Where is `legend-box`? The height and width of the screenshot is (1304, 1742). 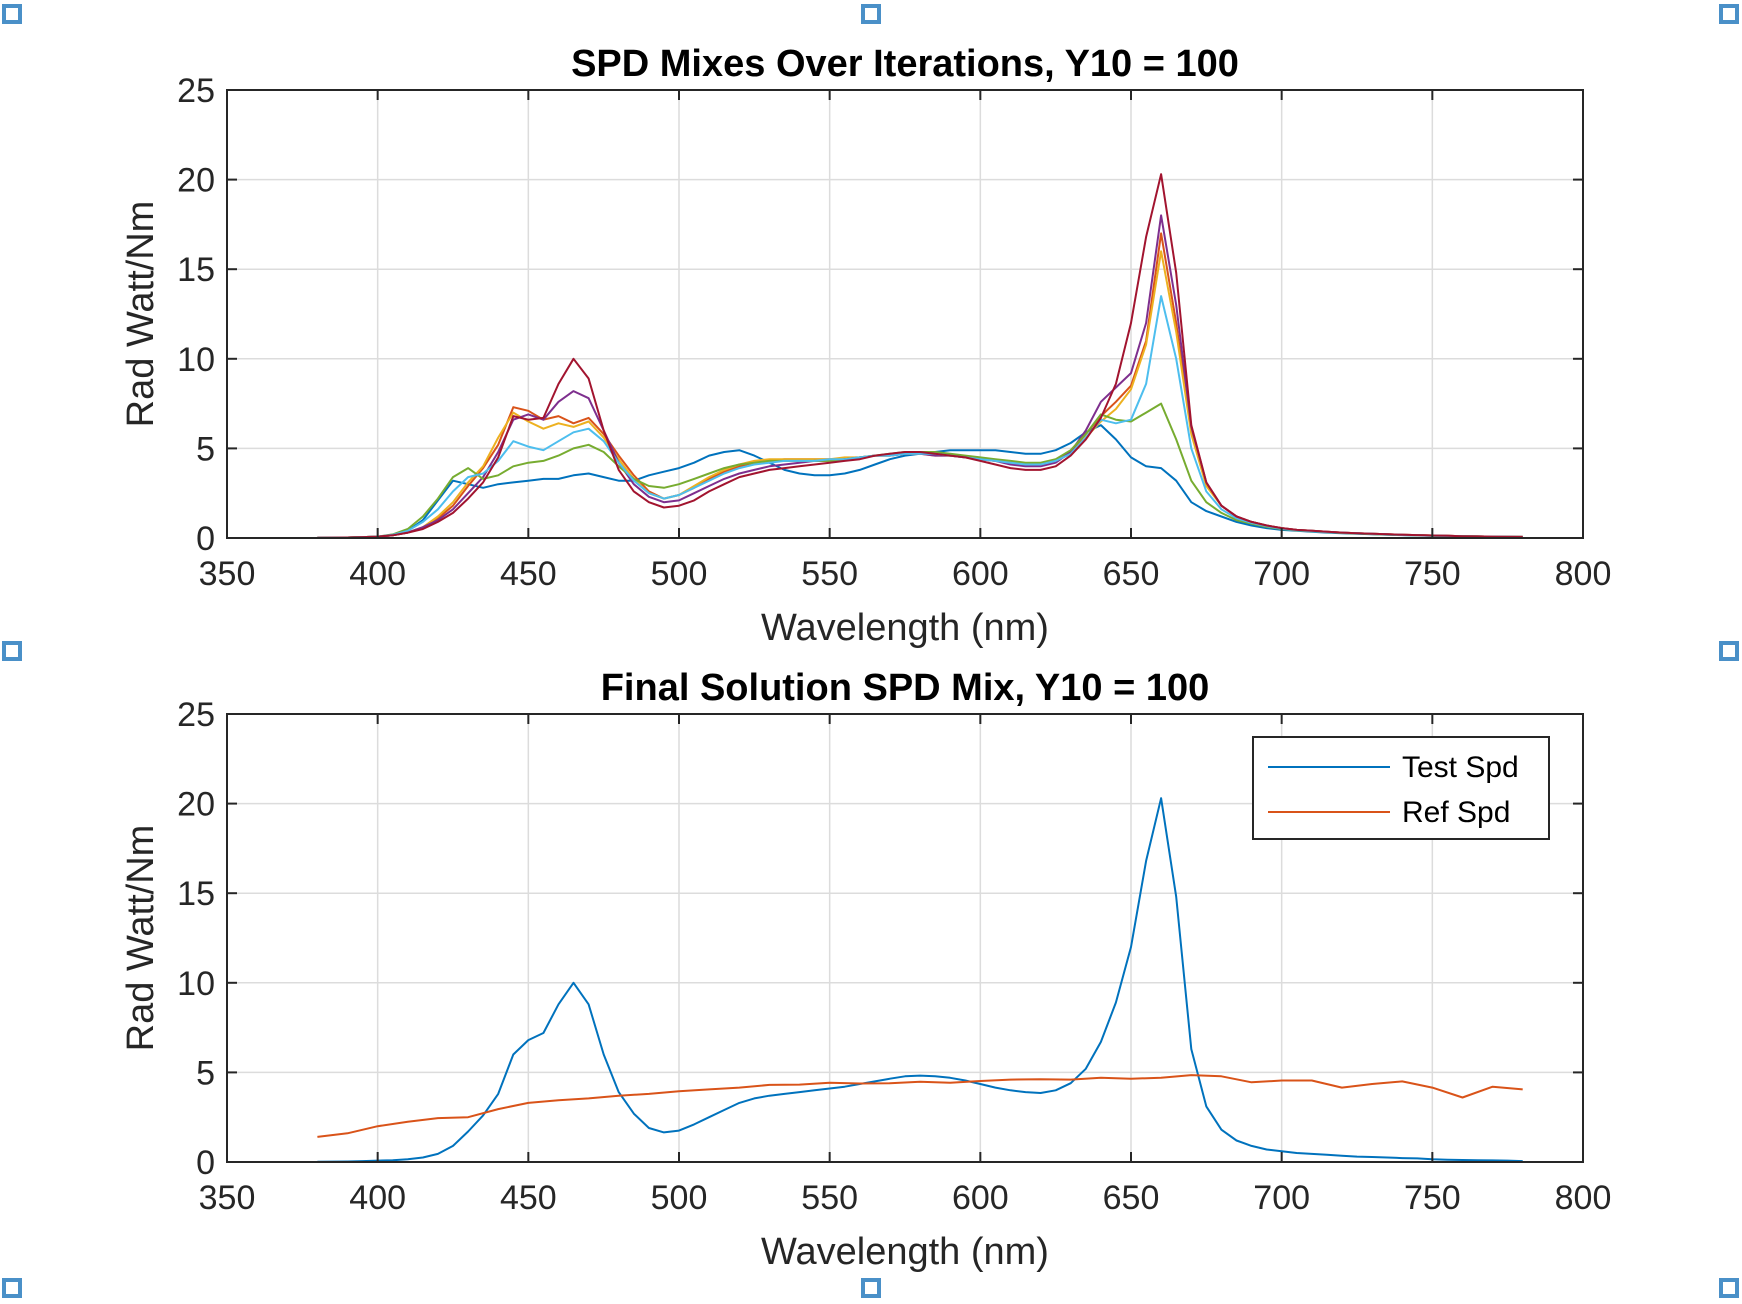
legend-box is located at coordinates (1401, 788).